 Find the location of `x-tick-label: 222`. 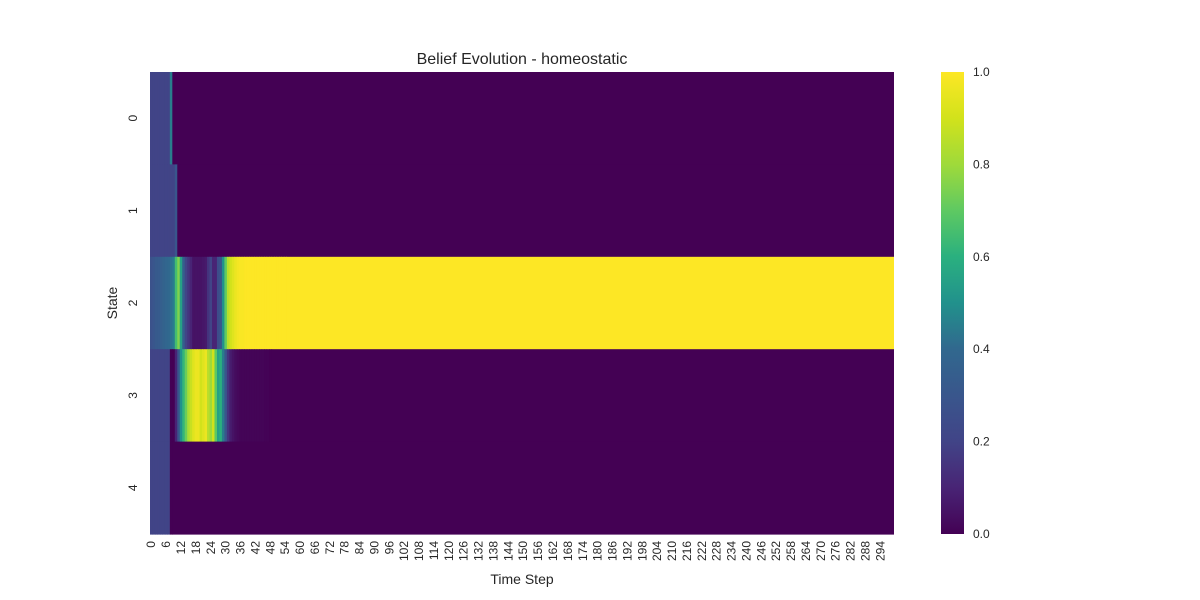

x-tick-label: 222 is located at coordinates (702, 551).